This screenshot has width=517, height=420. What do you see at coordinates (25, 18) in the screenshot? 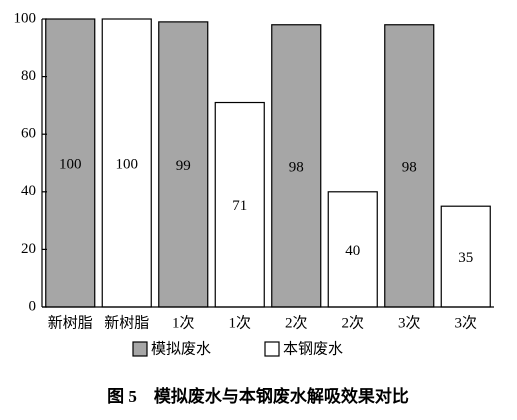
I see `y-tick-label: 100` at bounding box center [25, 18].